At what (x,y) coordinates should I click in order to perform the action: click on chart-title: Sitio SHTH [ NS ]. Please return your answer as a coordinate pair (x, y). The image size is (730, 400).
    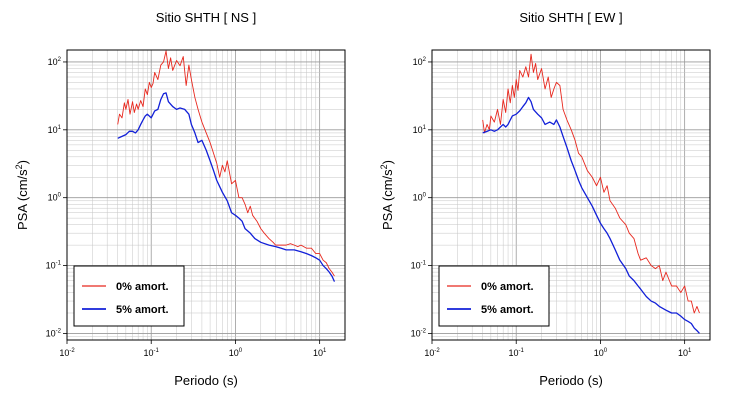
    Looking at the image, I should click on (206, 17).